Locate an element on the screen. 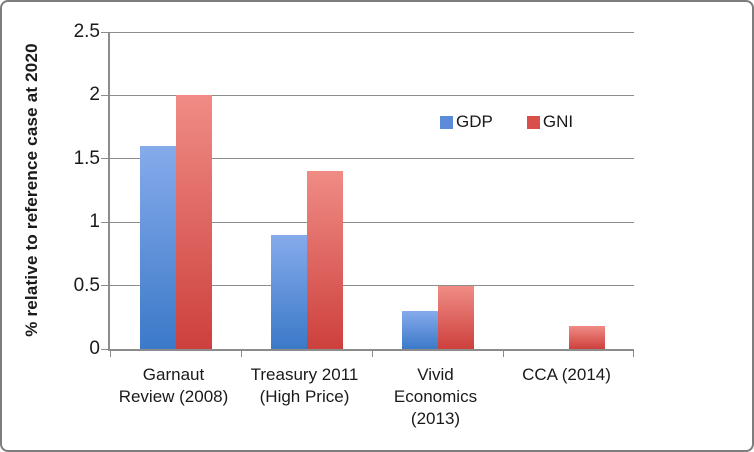 The width and height of the screenshot is (754, 452). gni-color-swatch is located at coordinates (533, 122).